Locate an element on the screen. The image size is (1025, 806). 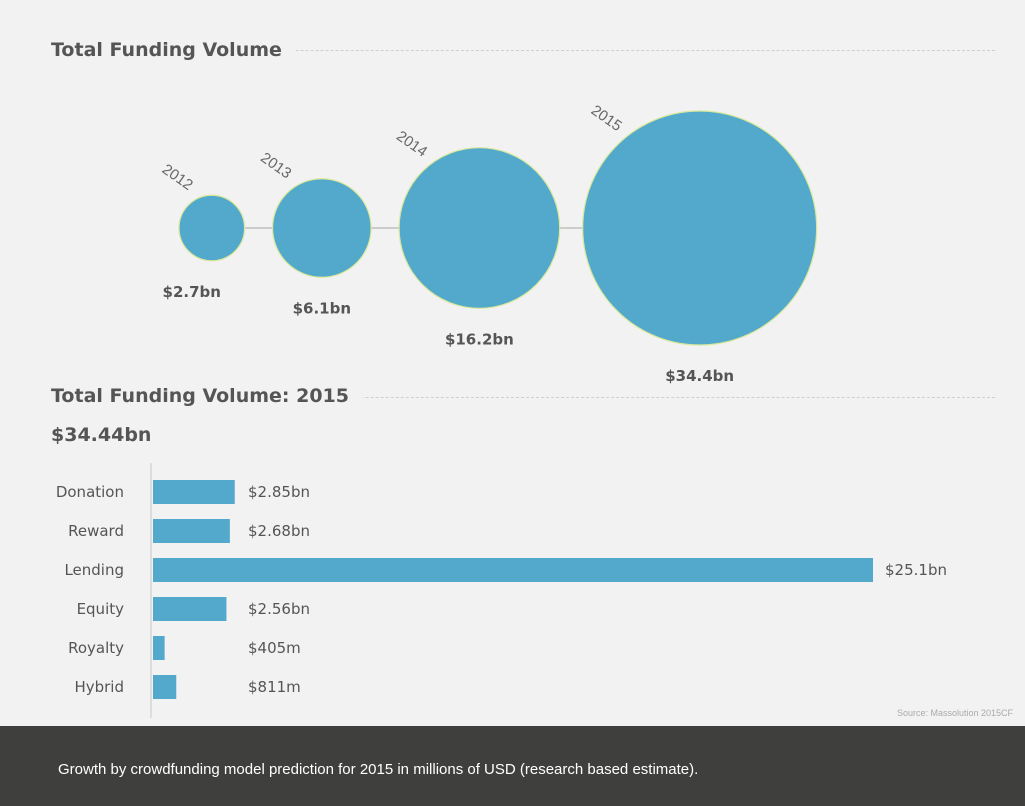
bar-reward is located at coordinates (191, 531).